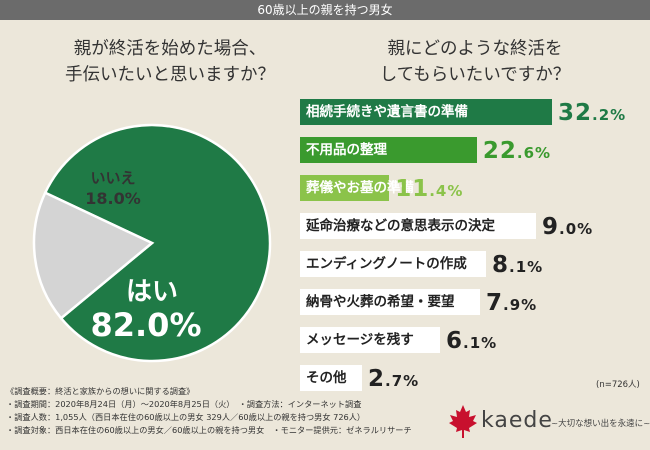 This screenshot has width=650, height=450. I want to click on pie-value-yes: 82.0%, so click(145, 325).